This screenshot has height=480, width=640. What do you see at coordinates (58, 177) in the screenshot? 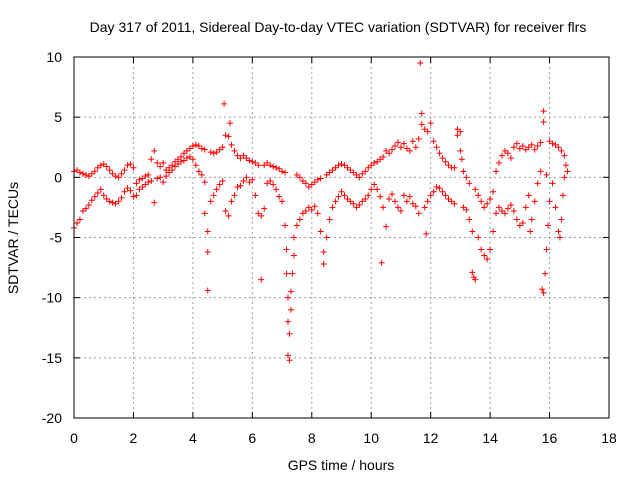
I see `y-tick-label: 0` at bounding box center [58, 177].